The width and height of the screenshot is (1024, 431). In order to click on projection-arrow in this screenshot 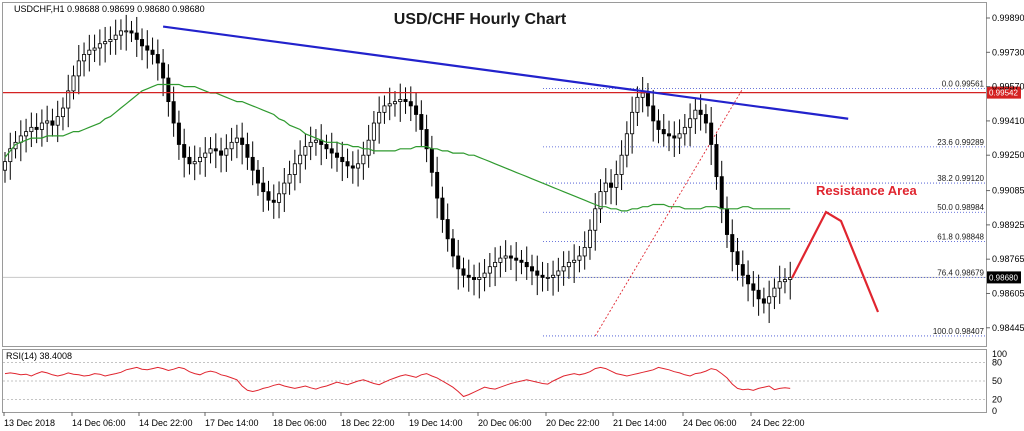, I will do `click(835, 261)`.